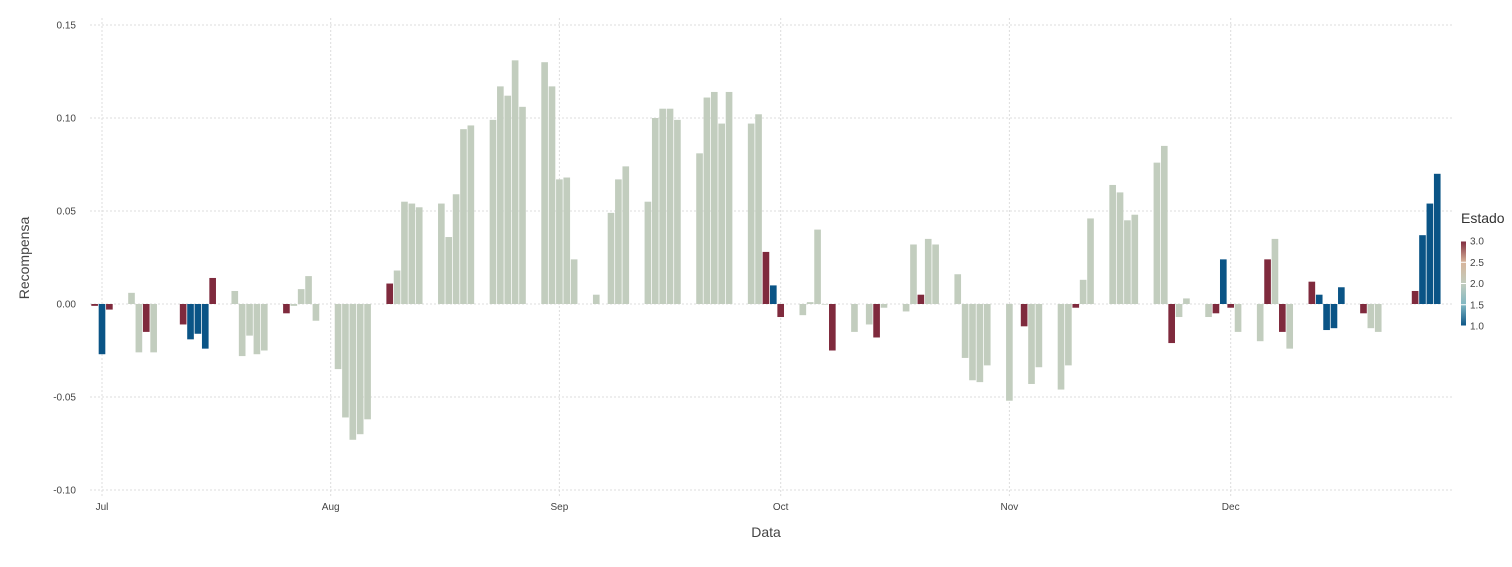 The width and height of the screenshot is (1512, 567). I want to click on x-tick-label: Dec, so click(1231, 507).